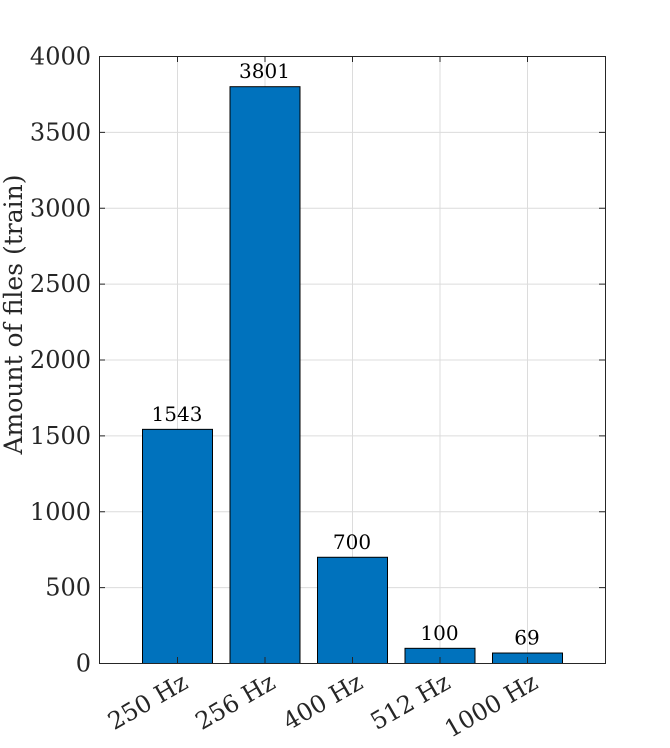  I want to click on y-tick-label: 2500, so click(60, 284).